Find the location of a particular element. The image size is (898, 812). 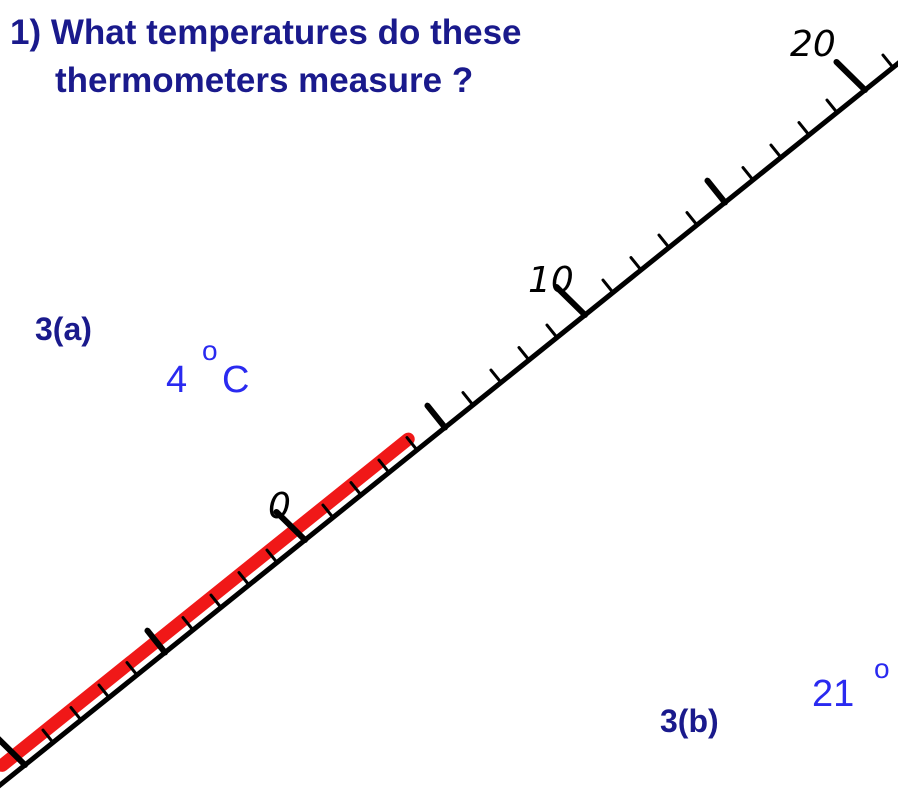

scale-label: 0 is located at coordinates (279, 506).